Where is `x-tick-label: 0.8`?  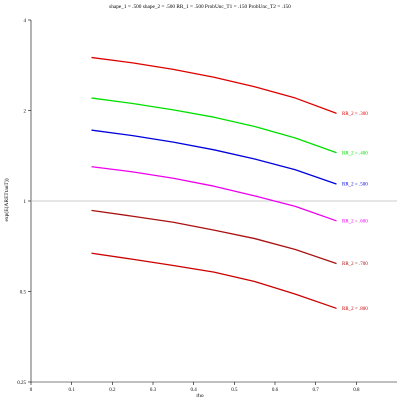 x-tick-label: 0.8 is located at coordinates (356, 390).